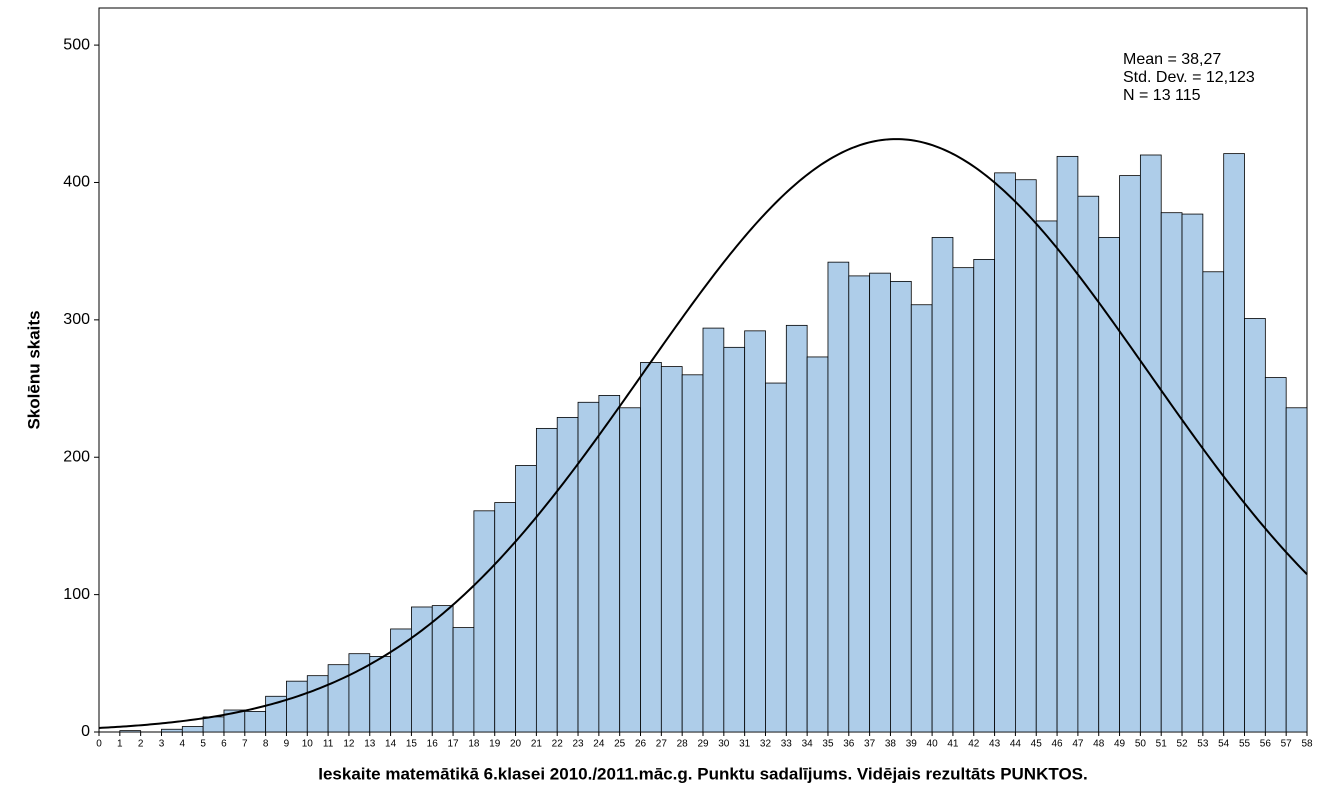  I want to click on x-tick-label: 52, so click(1182, 744).